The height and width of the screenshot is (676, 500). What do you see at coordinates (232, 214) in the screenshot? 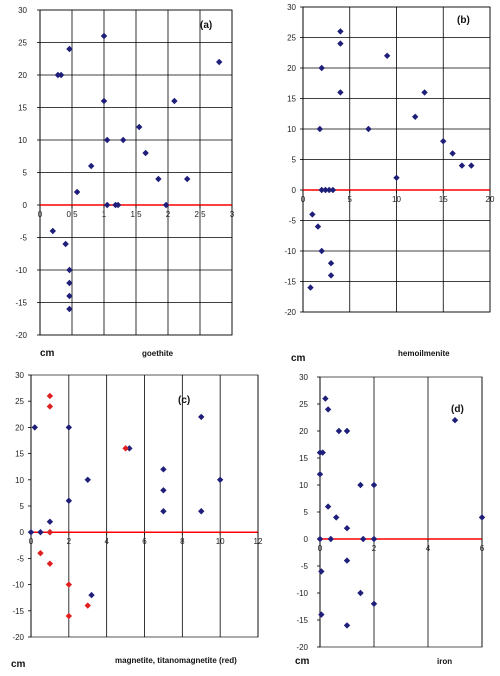
I see `x-tick-label: 3` at bounding box center [232, 214].